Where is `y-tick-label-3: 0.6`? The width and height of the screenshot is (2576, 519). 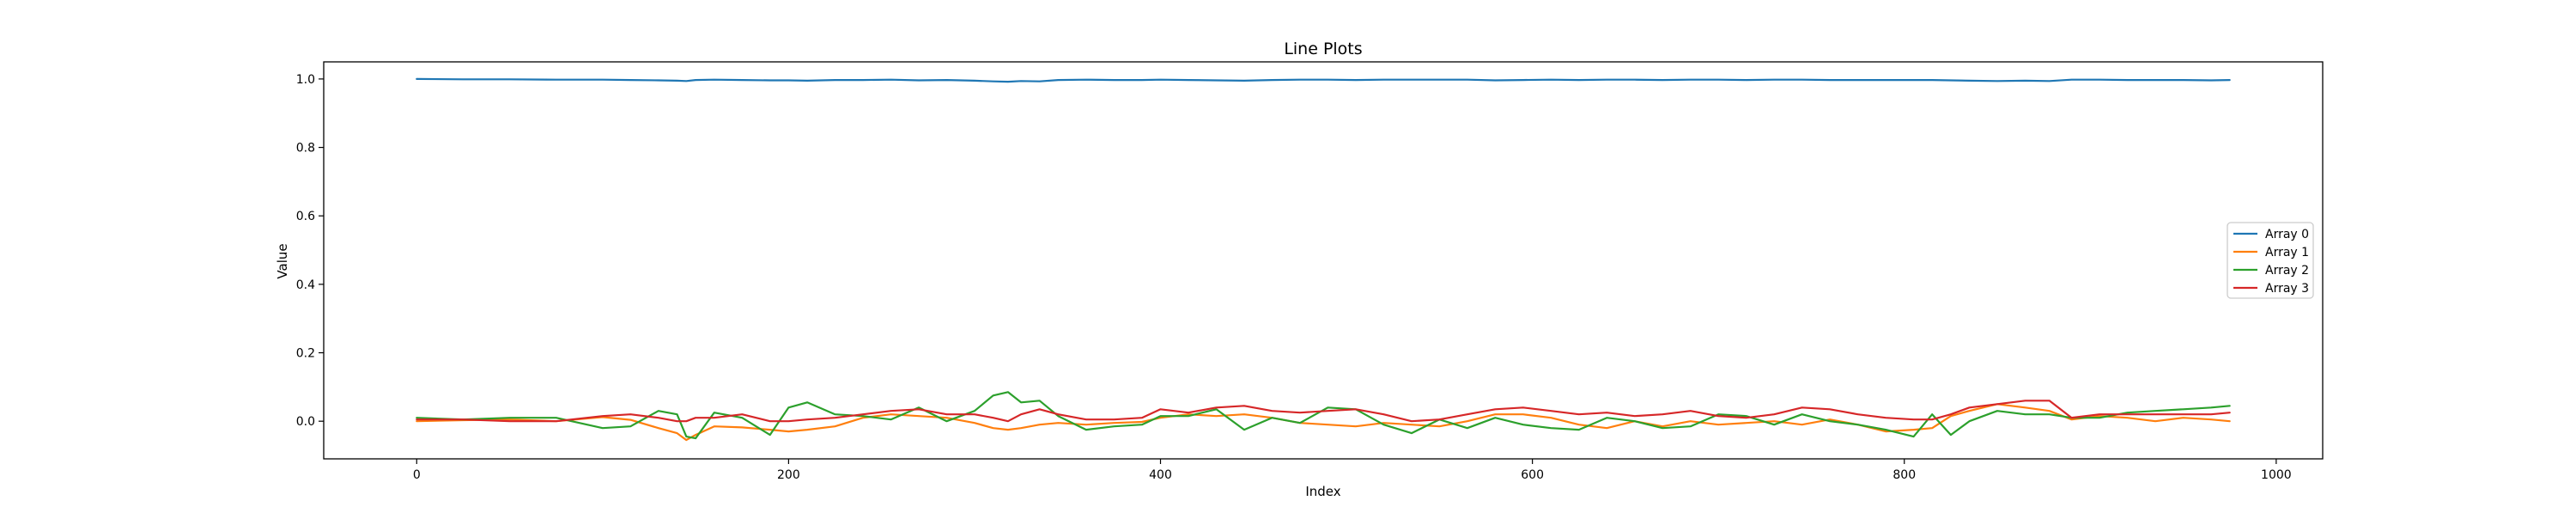
y-tick-label-3: 0.6 is located at coordinates (305, 216).